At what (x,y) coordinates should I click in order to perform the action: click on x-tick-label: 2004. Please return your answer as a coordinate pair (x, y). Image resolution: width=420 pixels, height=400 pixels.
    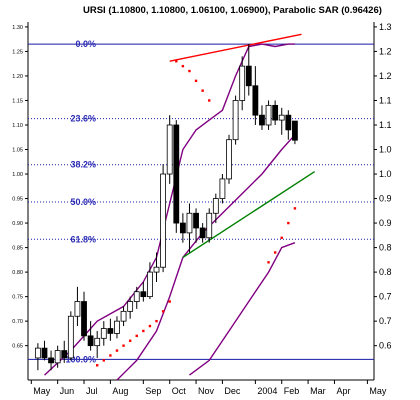
    Looking at the image, I should click on (267, 391).